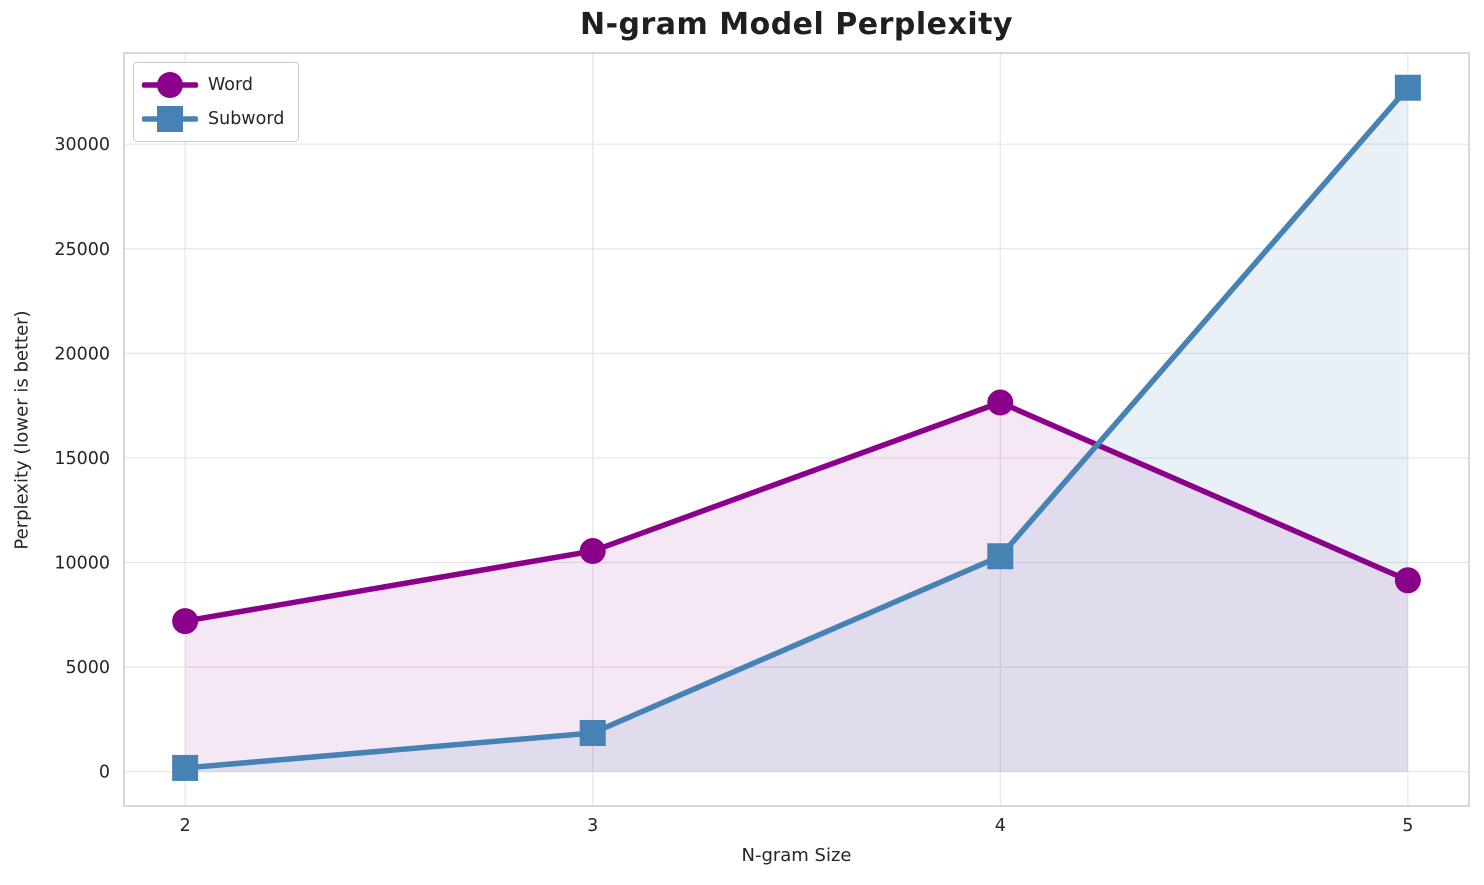 This screenshot has height=885, width=1484. What do you see at coordinates (82, 145) in the screenshot?
I see `y-tick-label: 30000` at bounding box center [82, 145].